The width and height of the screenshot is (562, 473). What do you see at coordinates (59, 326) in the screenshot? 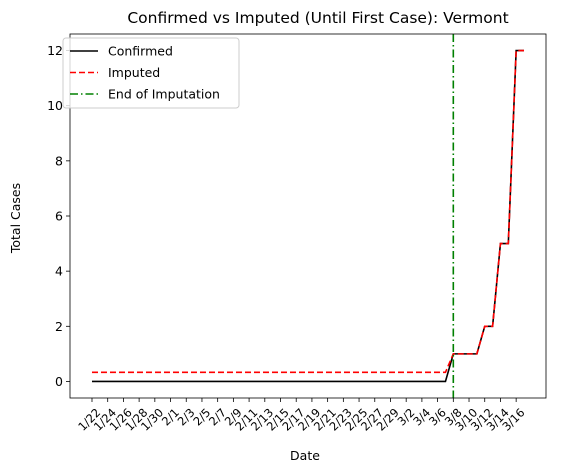
I see `y-tick-label: 2` at bounding box center [59, 326].